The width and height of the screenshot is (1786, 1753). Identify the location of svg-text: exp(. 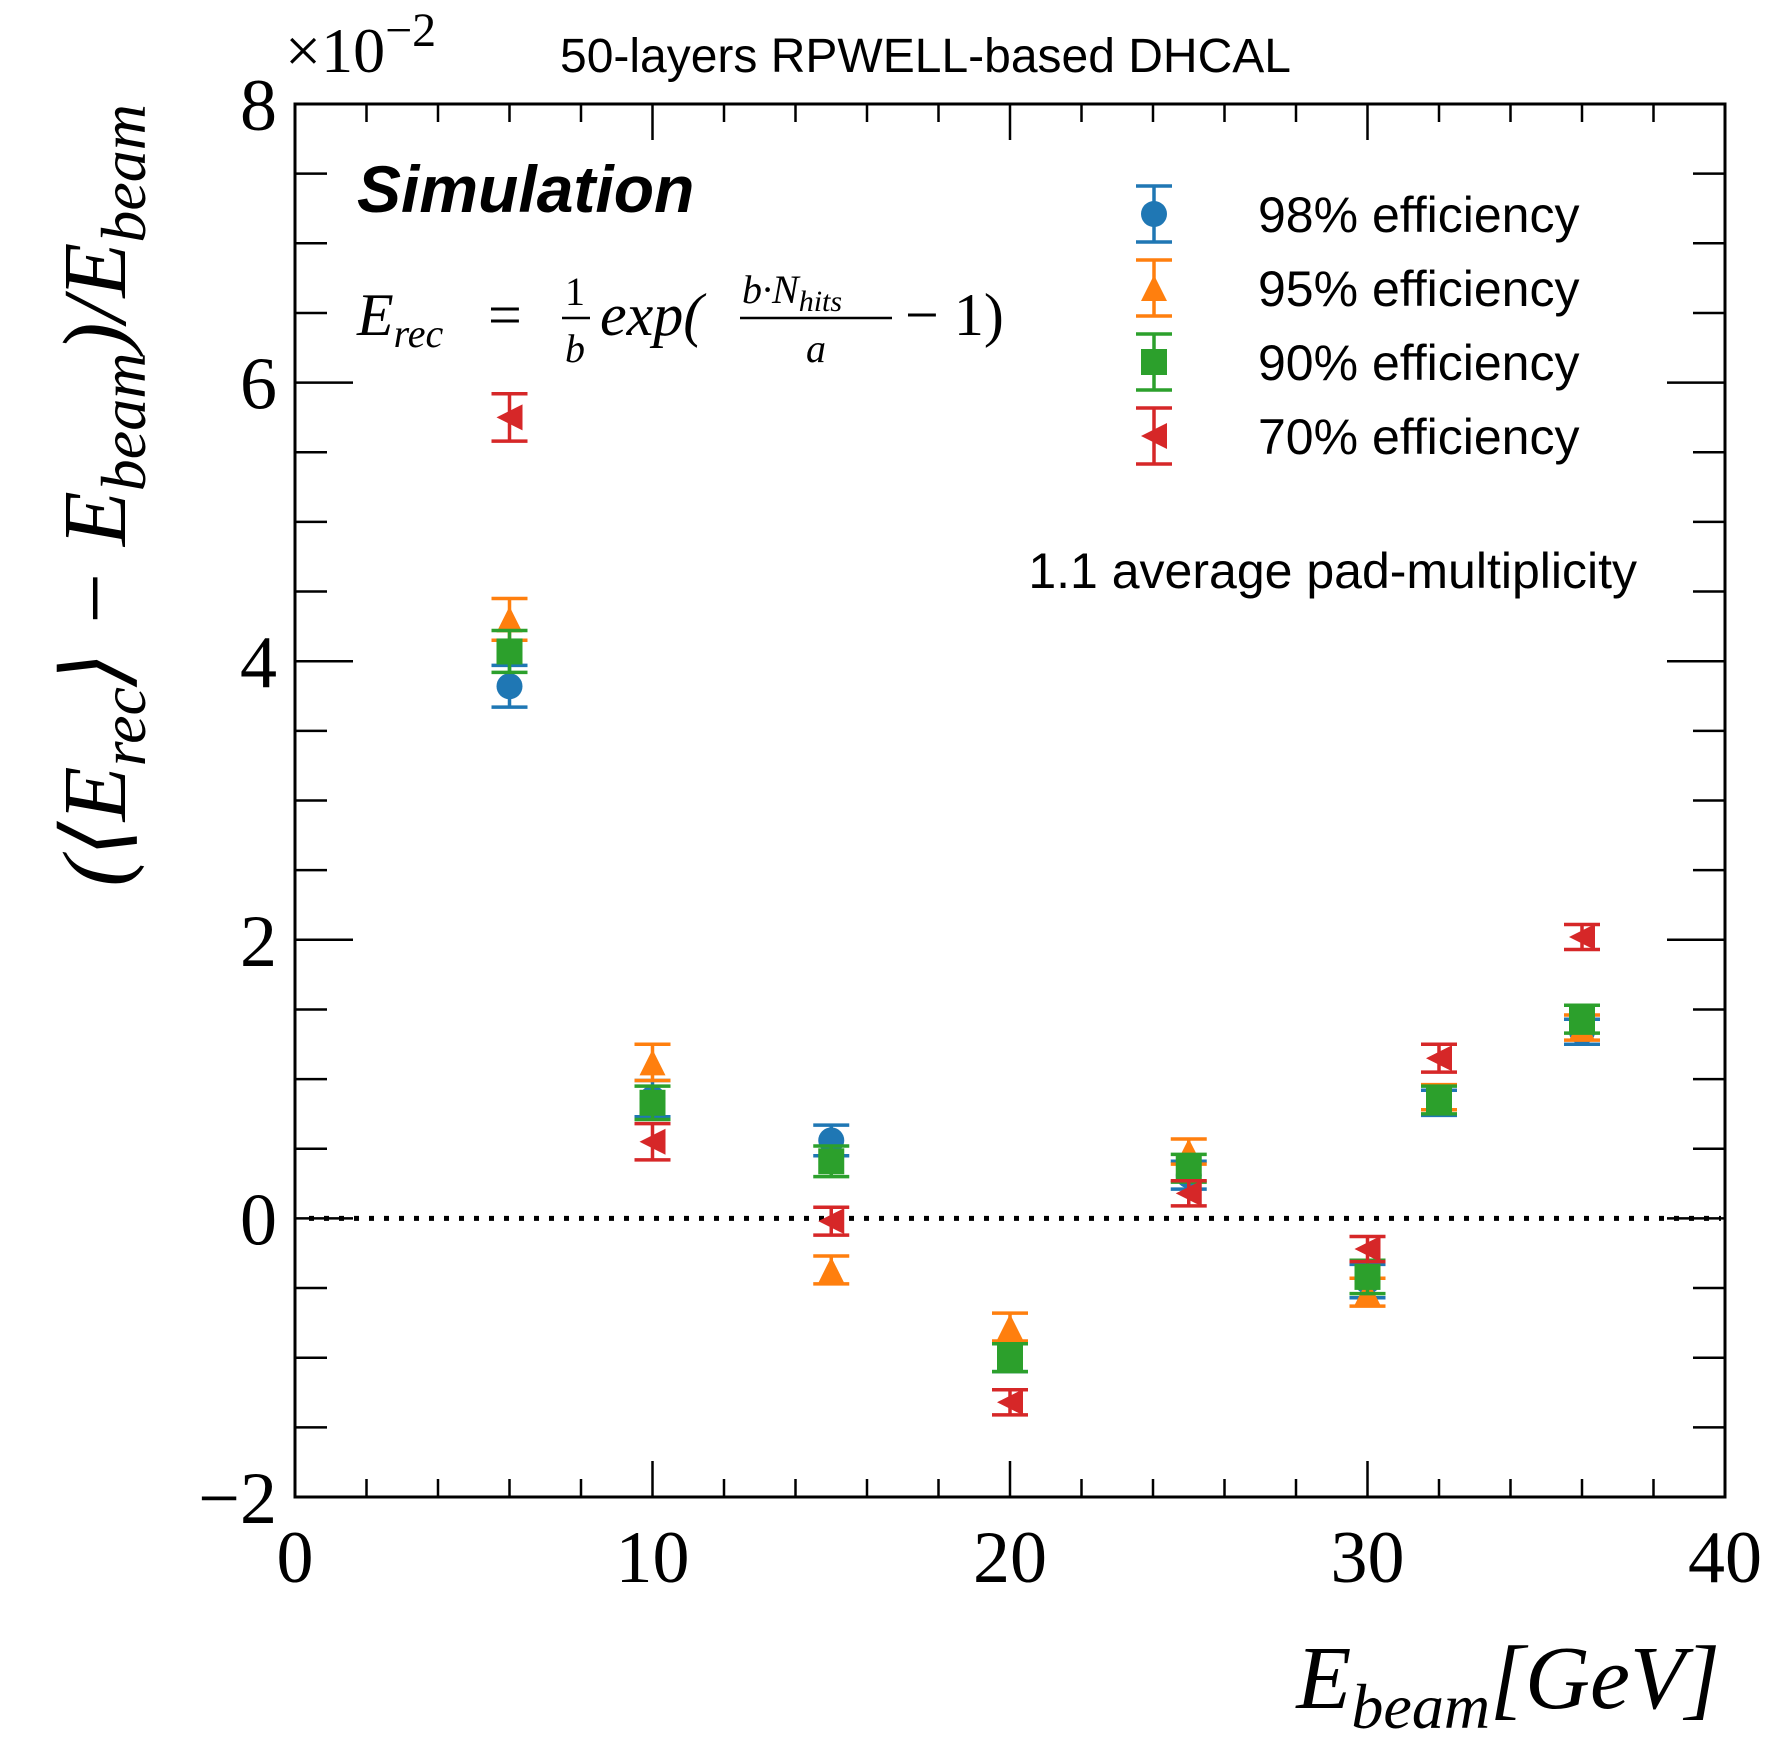
(653, 315).